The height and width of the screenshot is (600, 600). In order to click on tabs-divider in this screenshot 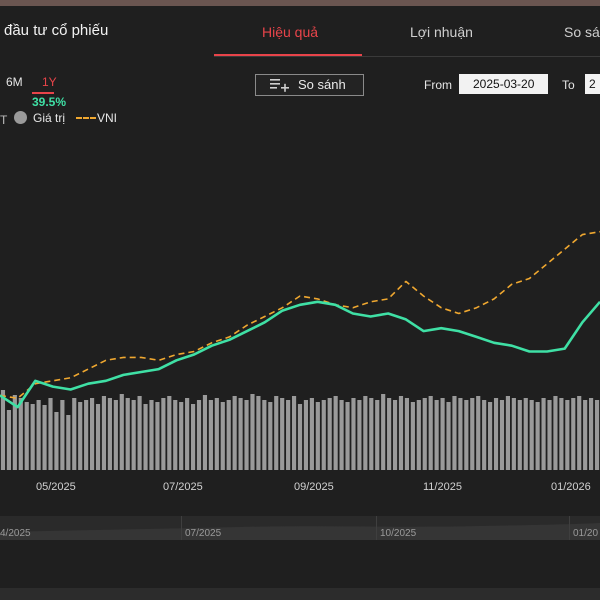, I will do `click(407, 56)`.